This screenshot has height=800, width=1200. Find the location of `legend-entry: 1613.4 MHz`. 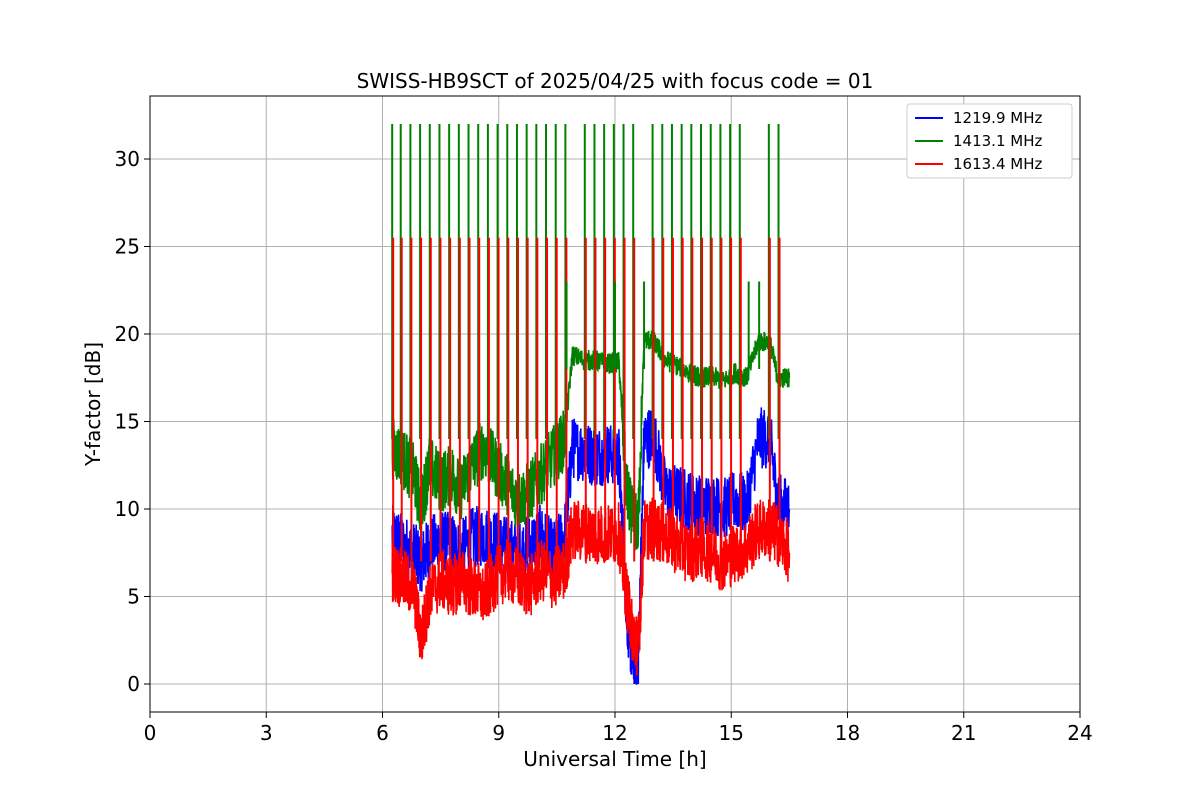

legend-entry: 1613.4 MHz is located at coordinates (997, 164).